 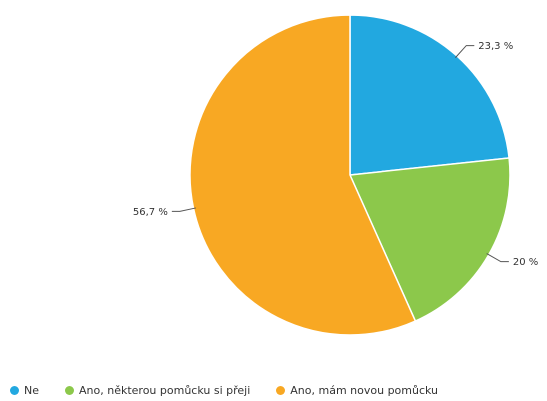 I want to click on legend-label: Ano, mám novou pomůcku, so click(x=364, y=390).